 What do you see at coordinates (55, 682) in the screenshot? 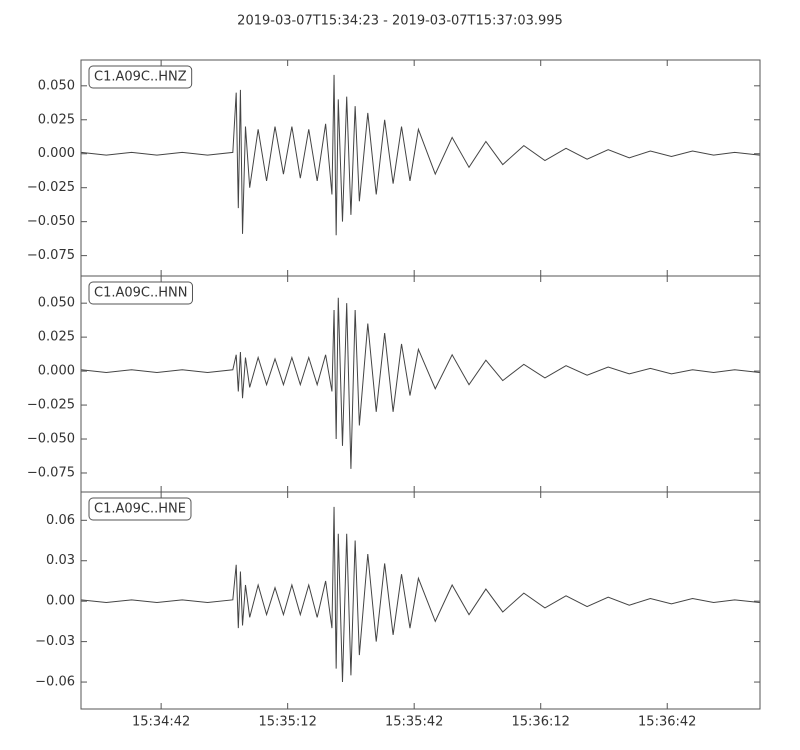
I see `y-tick-label: −0.06` at bounding box center [55, 682].